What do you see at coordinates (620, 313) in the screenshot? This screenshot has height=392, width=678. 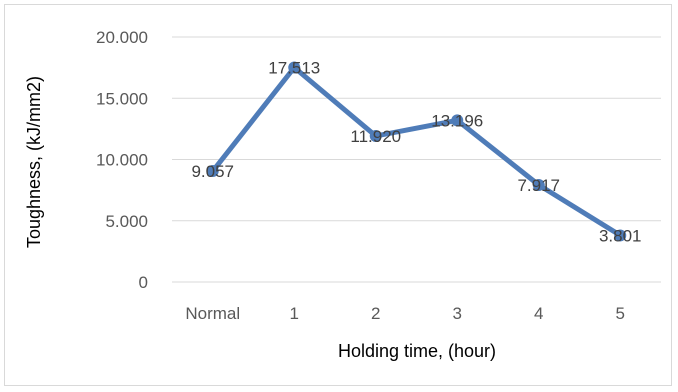 I see `x-tick-label: 5` at bounding box center [620, 313].